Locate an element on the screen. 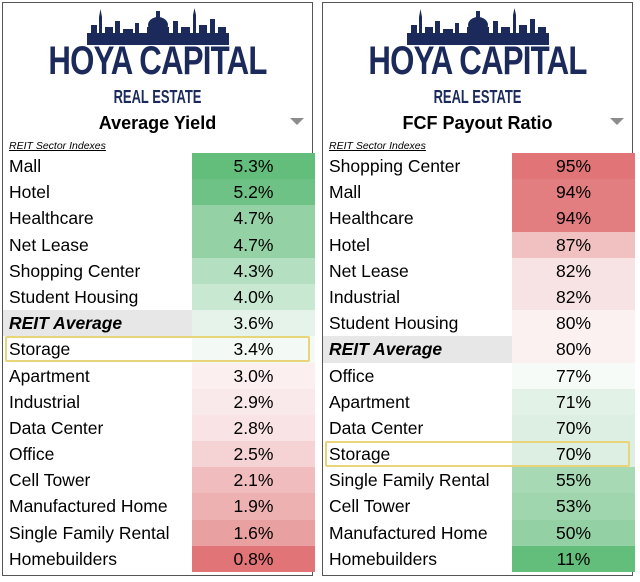  sector-value: 87% is located at coordinates (573, 244).